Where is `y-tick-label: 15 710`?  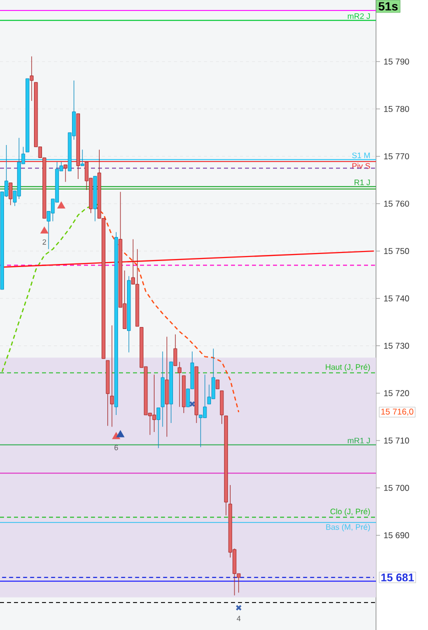
y-tick-label: 15 710 is located at coordinates (397, 441).